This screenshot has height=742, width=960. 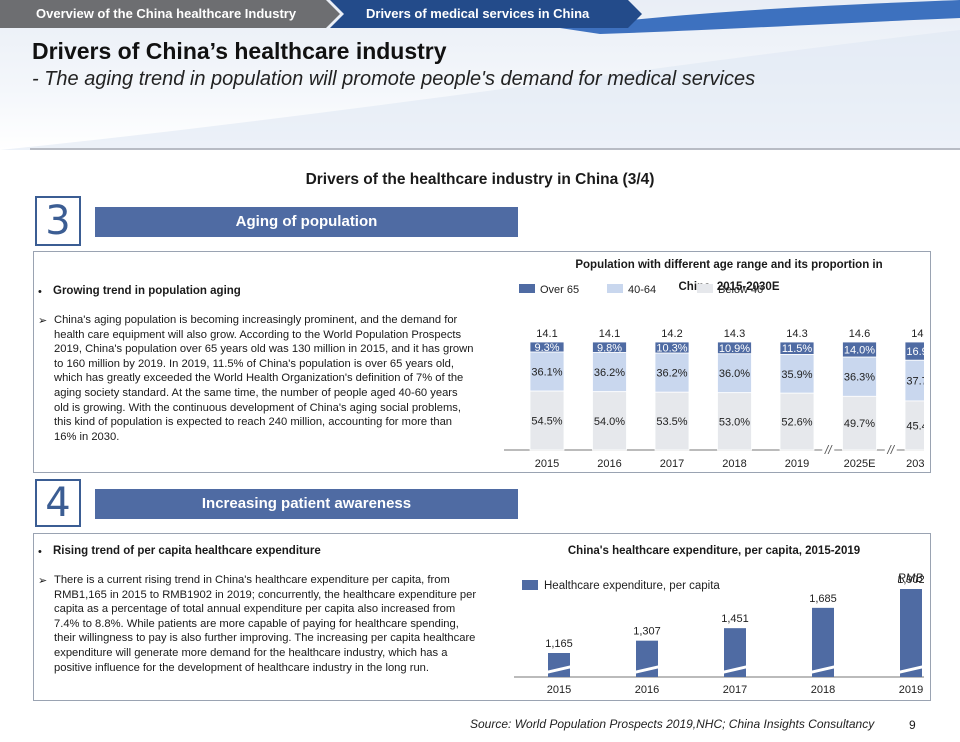 What do you see at coordinates (632, 586) in the screenshot?
I see `legend-label-expenditure: Healthcare expenditure, per capita` at bounding box center [632, 586].